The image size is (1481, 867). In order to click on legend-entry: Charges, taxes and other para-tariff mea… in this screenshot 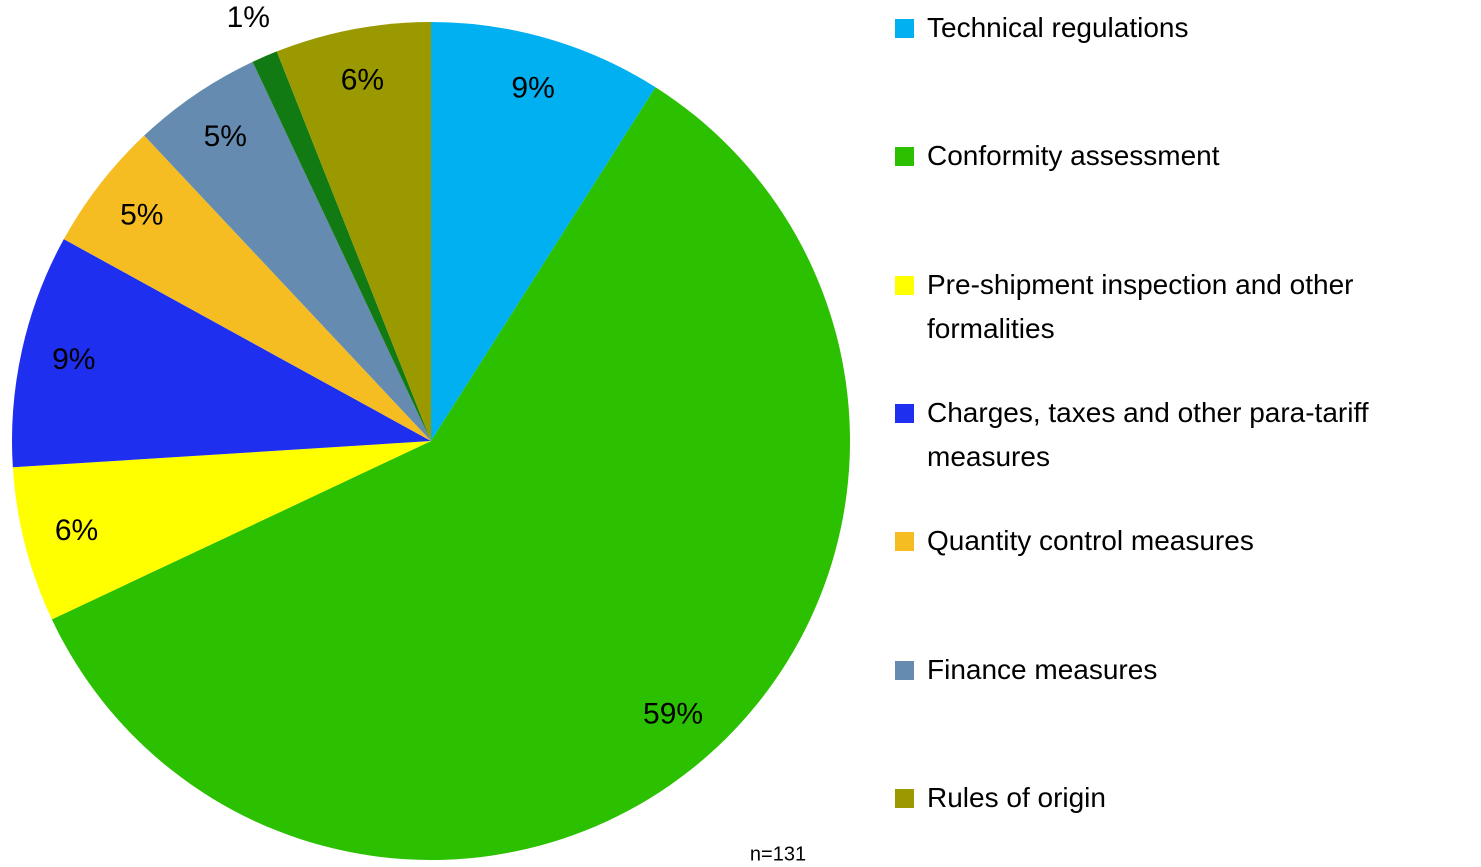, I will do `click(1175, 435)`.